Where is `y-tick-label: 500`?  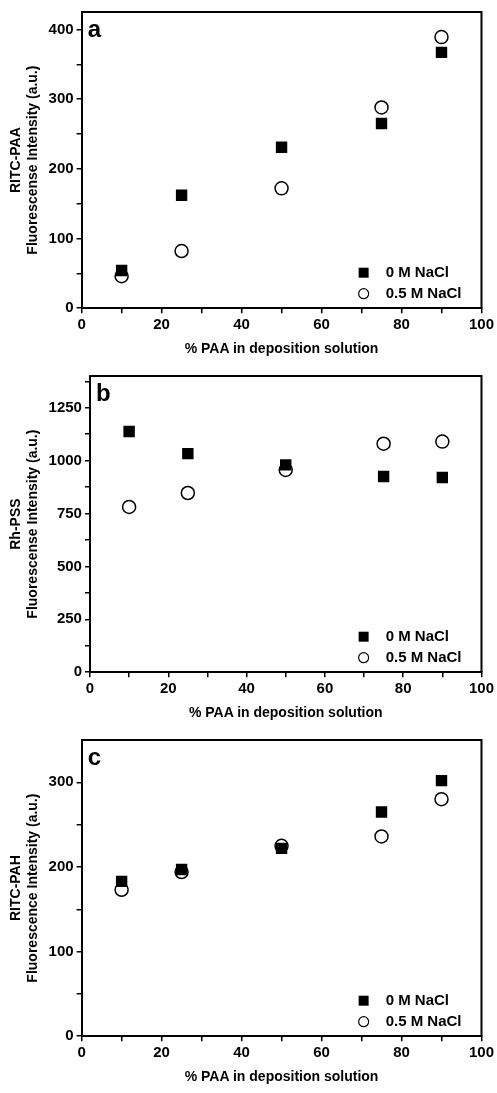 y-tick-label: 500 is located at coordinates (69, 565).